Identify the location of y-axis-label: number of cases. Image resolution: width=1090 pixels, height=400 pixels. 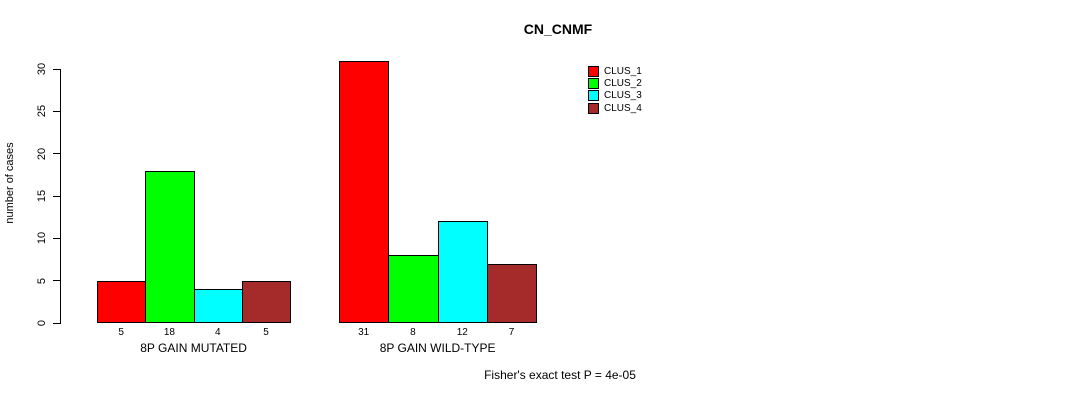
(10, 183).